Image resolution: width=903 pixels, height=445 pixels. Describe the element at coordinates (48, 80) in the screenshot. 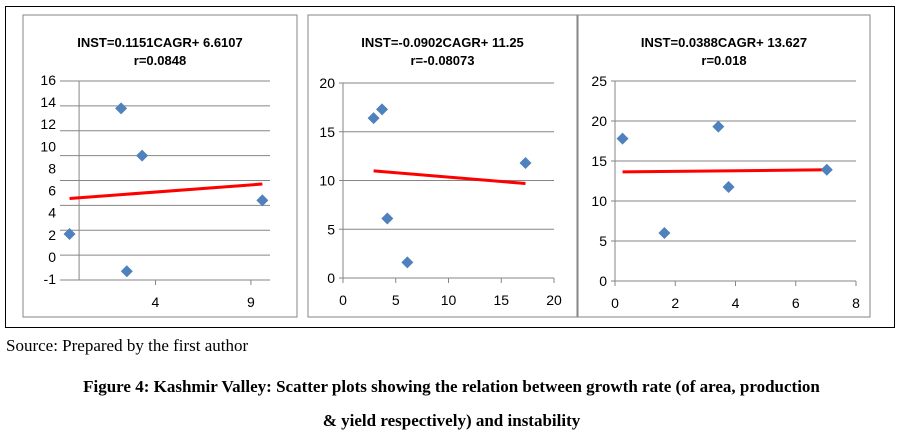

I see `y-tick-label: 16` at that location.